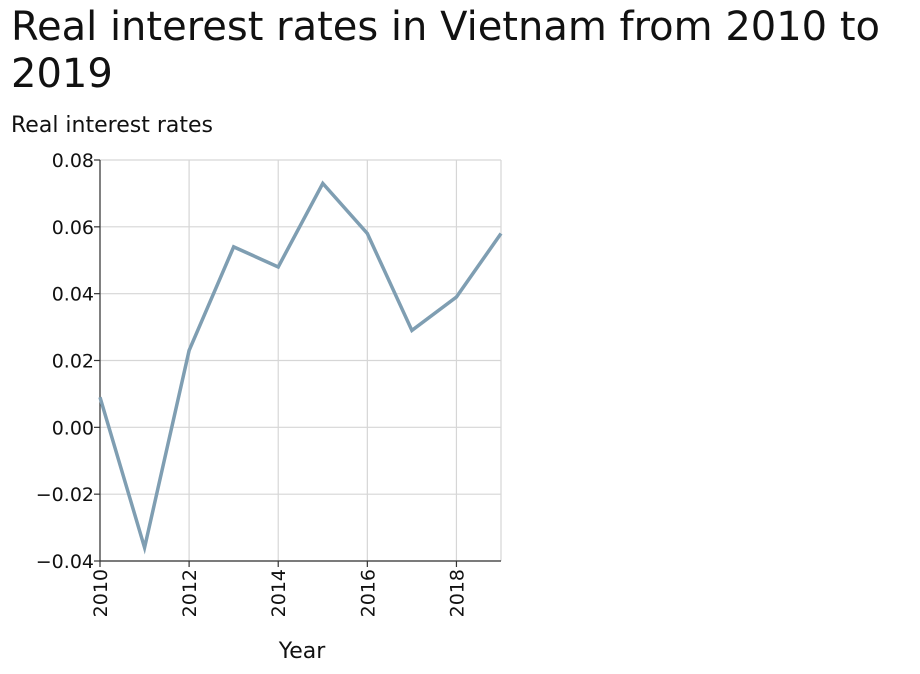 This screenshot has height=674, width=920. What do you see at coordinates (65, 495) in the screenshot?
I see `y-tick-label: −0.02` at bounding box center [65, 495].